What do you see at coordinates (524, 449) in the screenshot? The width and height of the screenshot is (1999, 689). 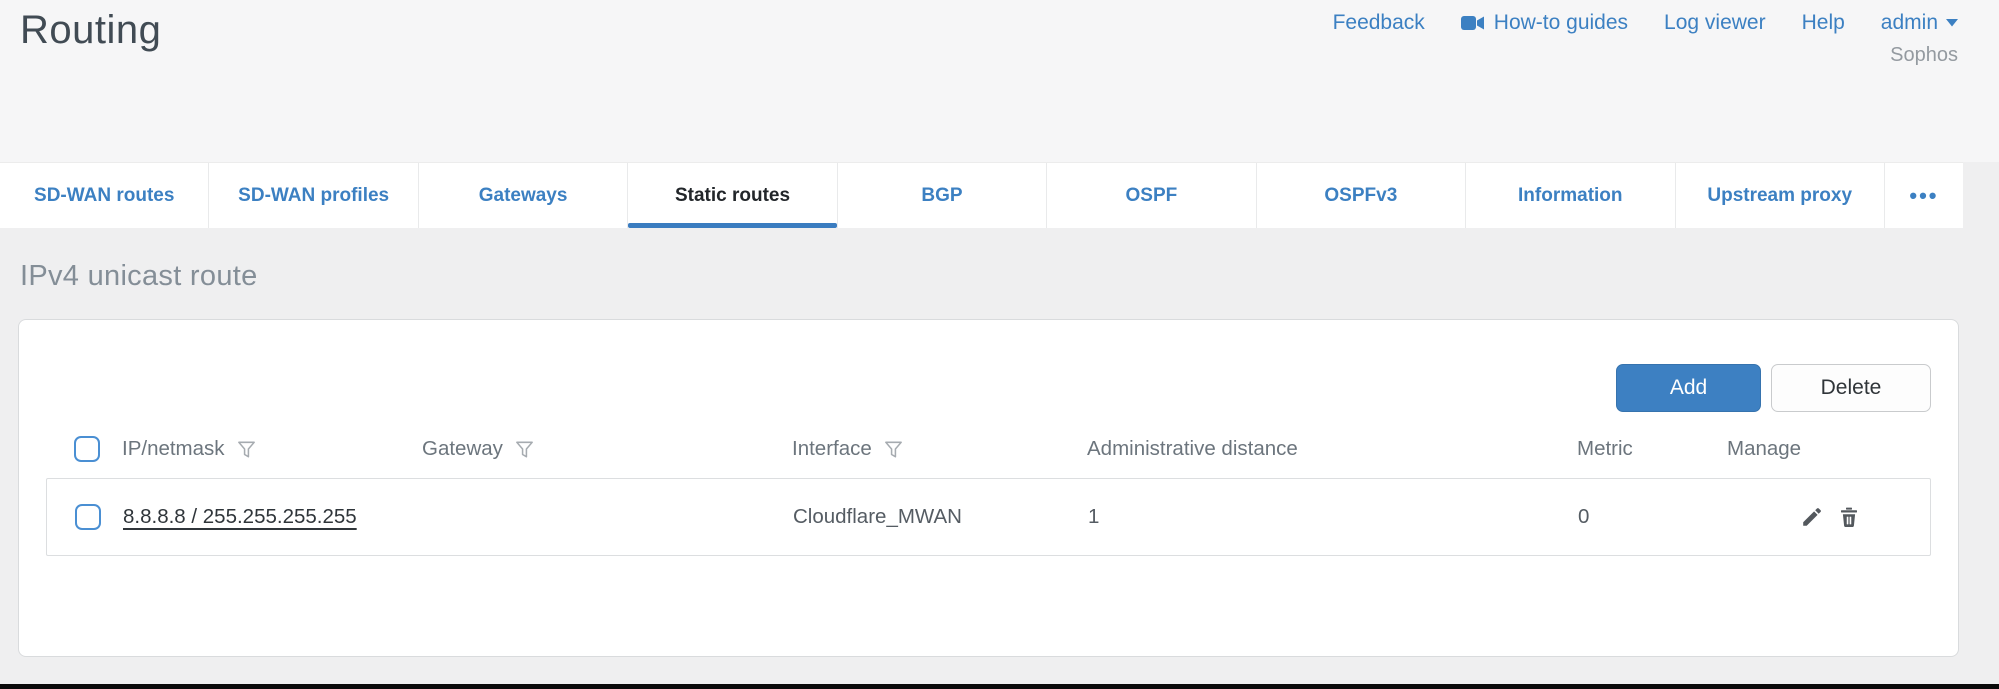 I see `filter-icon-gateway` at bounding box center [524, 449].